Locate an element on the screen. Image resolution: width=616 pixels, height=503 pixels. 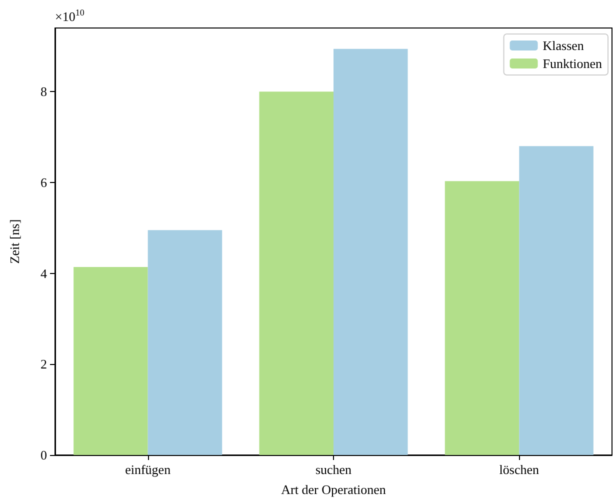
legend-label: Klassen is located at coordinates (563, 45).